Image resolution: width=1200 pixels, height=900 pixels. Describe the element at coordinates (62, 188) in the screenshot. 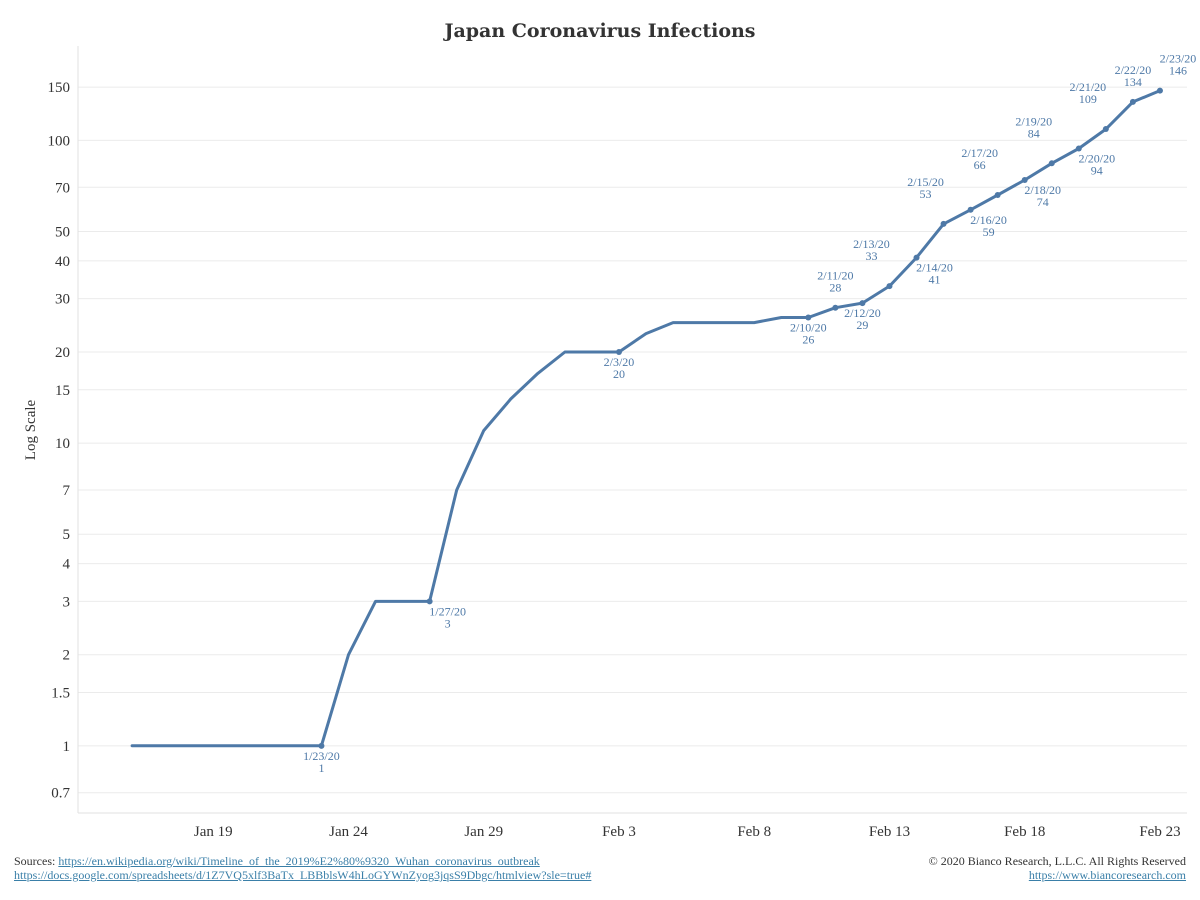

I see `y-tick-label: 70` at that location.